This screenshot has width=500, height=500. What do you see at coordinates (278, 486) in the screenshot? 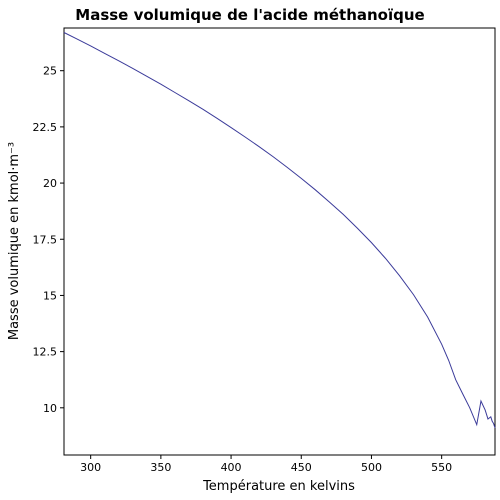
I see `x-axis-label: Température en kelvins` at bounding box center [278, 486].